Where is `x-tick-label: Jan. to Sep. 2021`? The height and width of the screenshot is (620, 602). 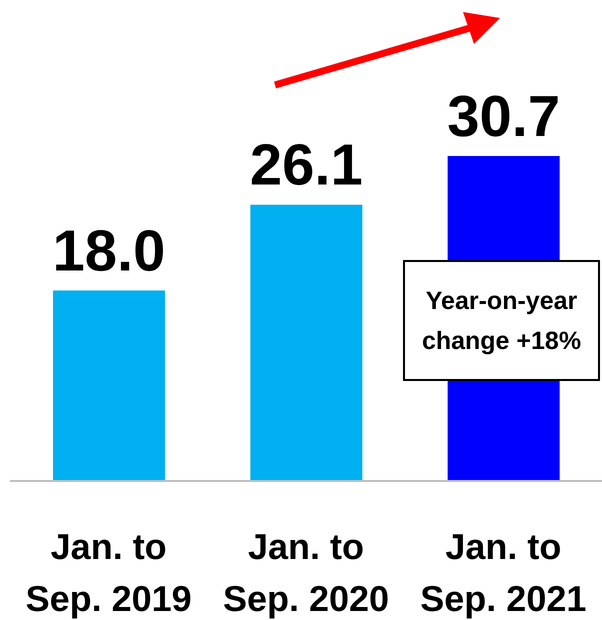
x-tick-label: Jan. to Sep. 2021 is located at coordinates (503, 572).